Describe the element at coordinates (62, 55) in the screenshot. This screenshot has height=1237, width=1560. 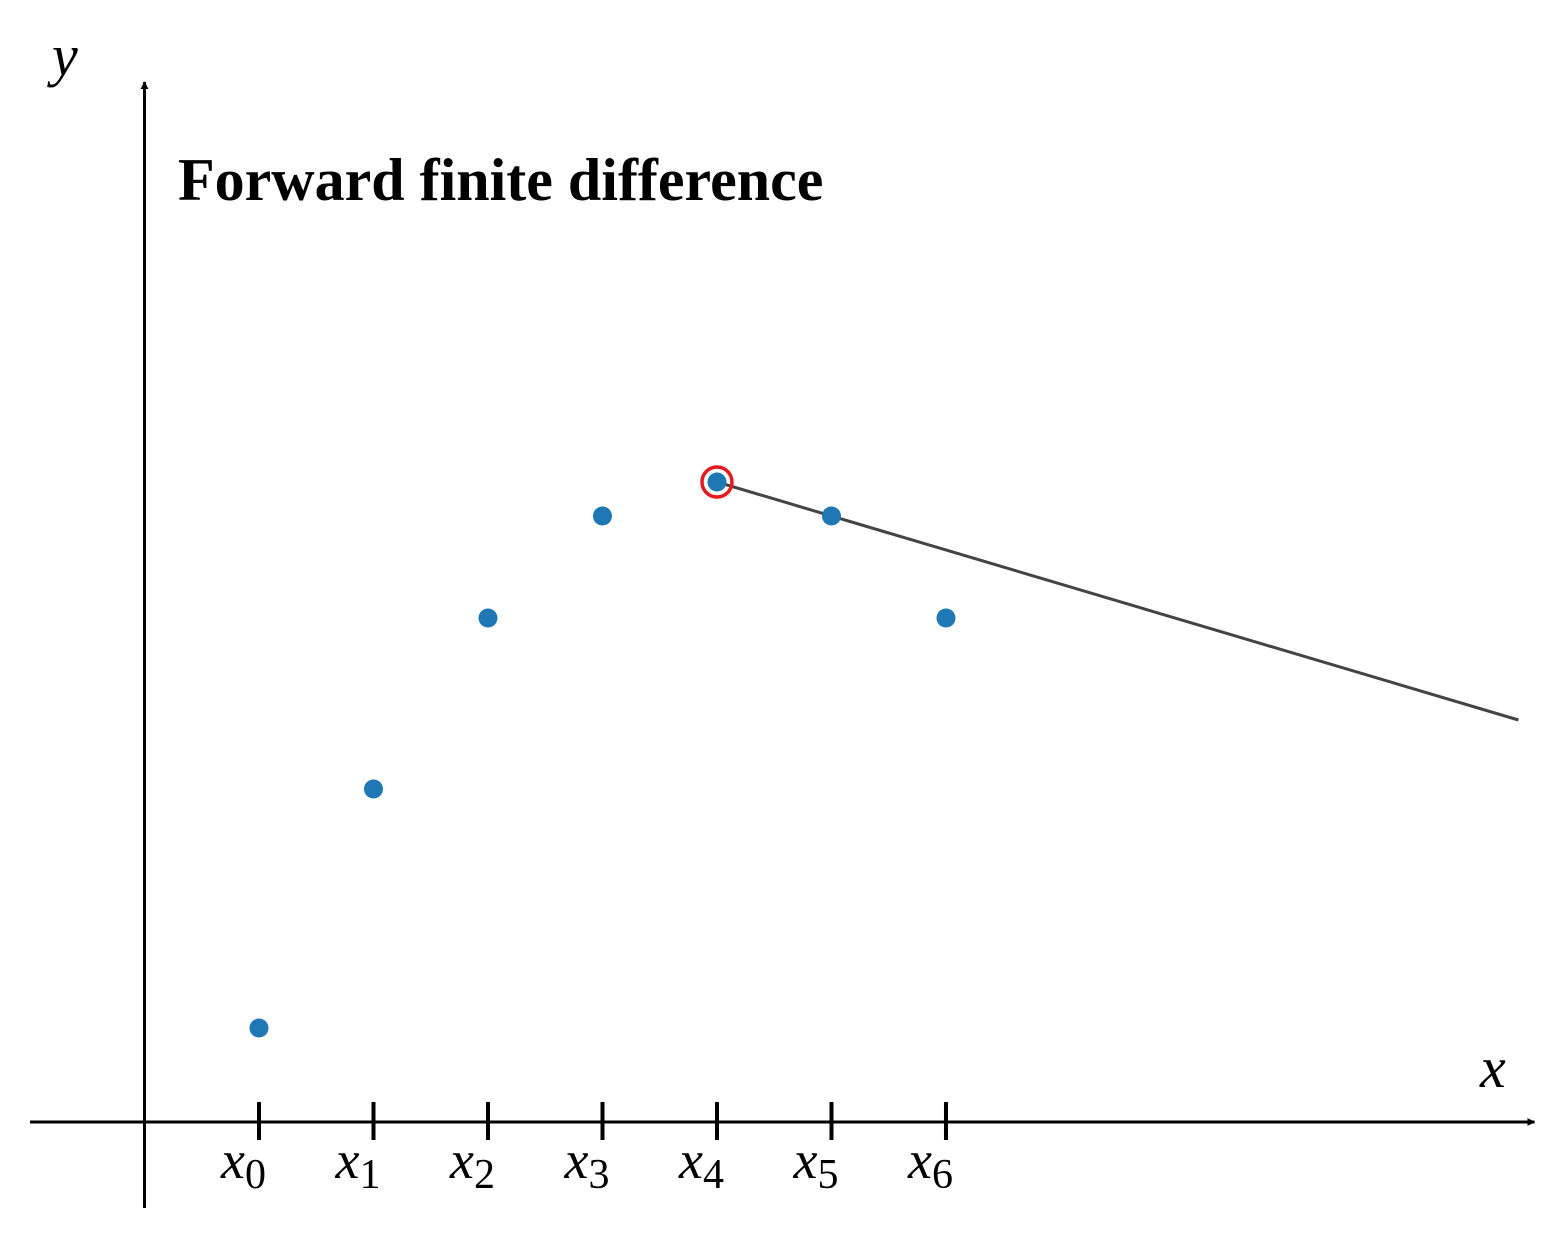
I see `y-axis-label: y` at that location.